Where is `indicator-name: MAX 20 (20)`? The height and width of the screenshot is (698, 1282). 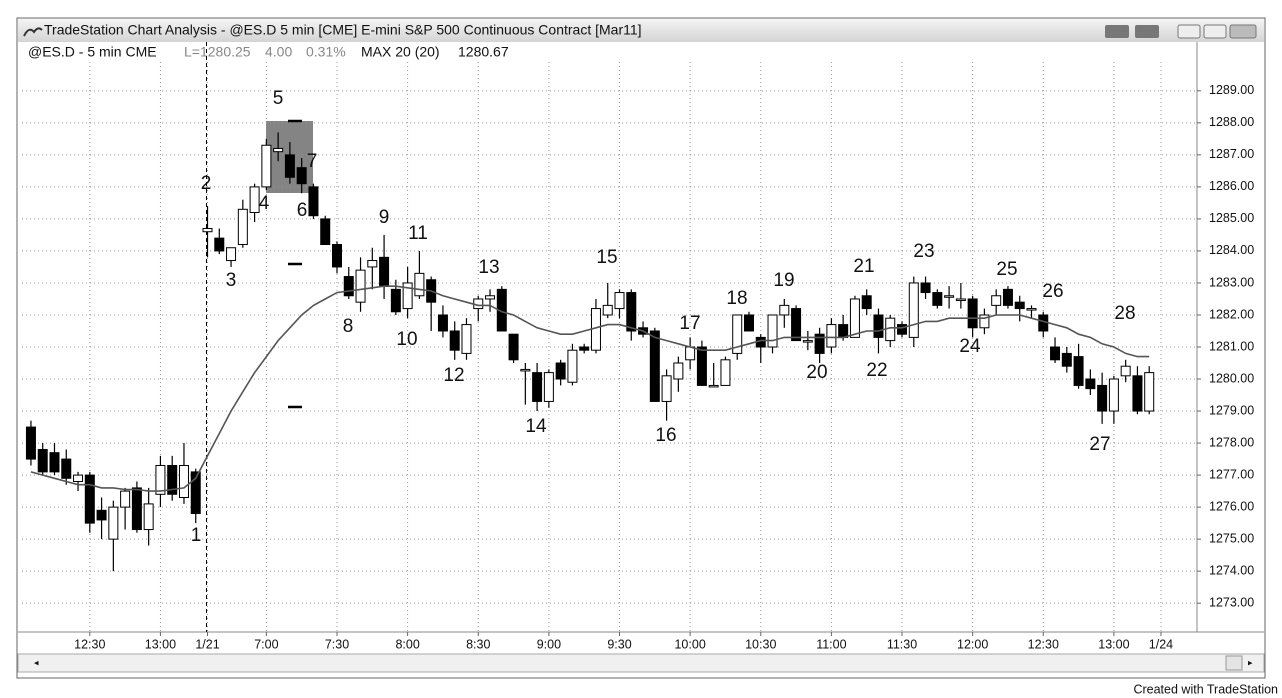
indicator-name: MAX 20 (20) is located at coordinates (400, 52).